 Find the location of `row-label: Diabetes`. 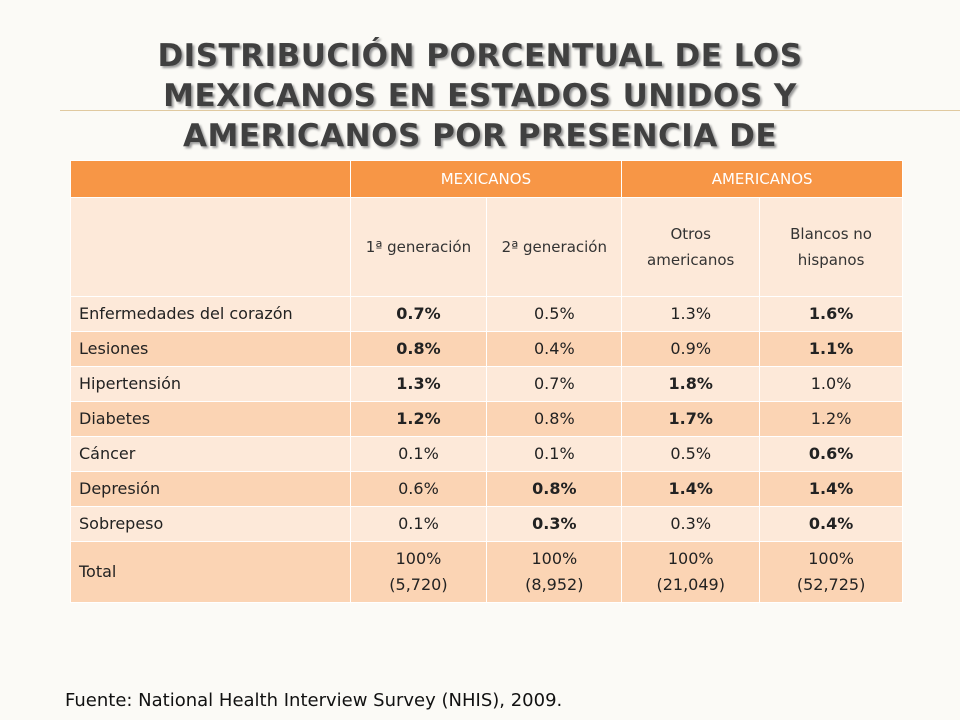

row-label: Diabetes is located at coordinates (210, 419).